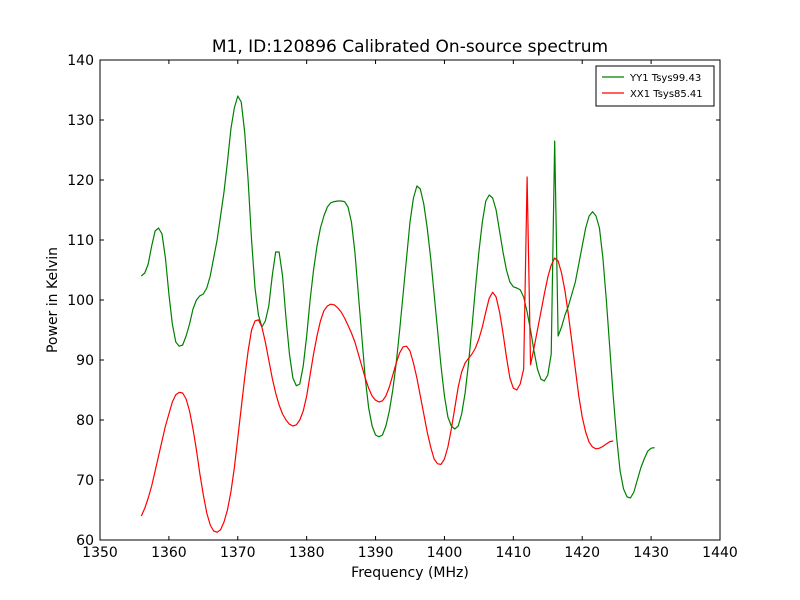  I want to click on legend-label-1: YY1 Tsys99.43, so click(665, 78).